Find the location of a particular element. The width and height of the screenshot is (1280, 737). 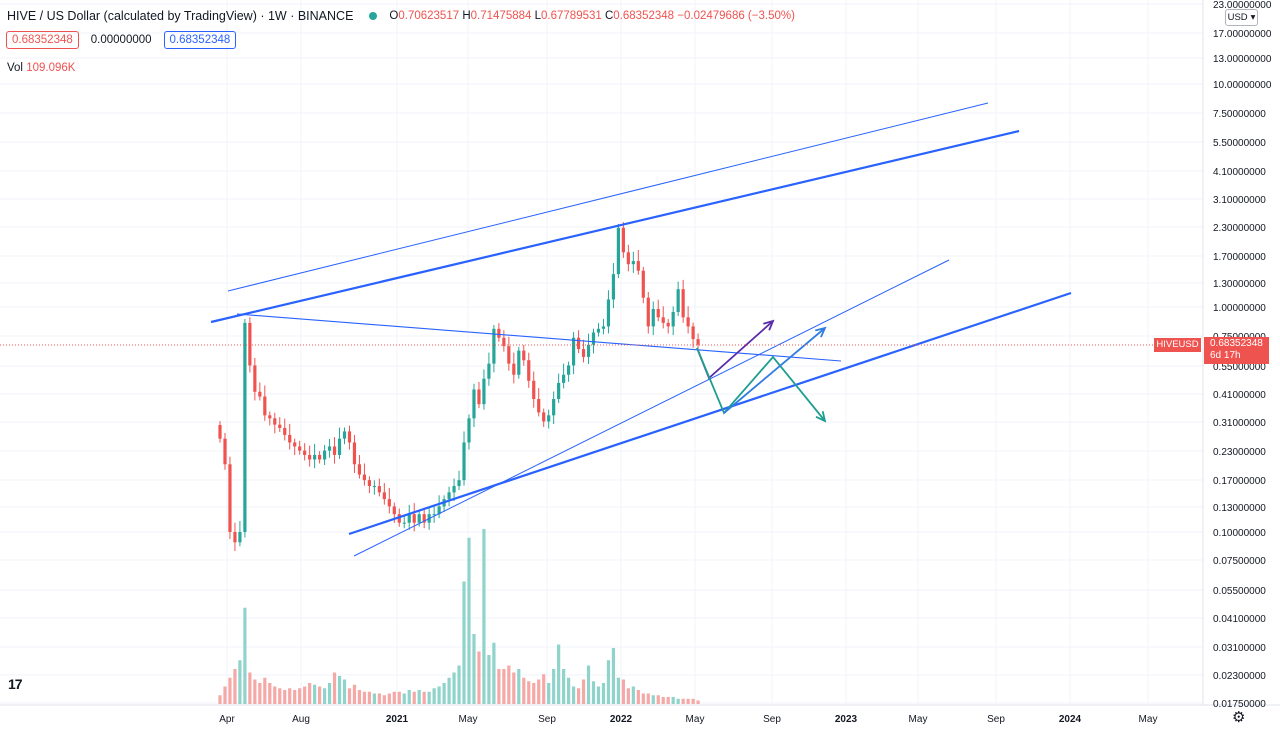

projection-arrow-bullish-head is located at coordinates (769, 325).